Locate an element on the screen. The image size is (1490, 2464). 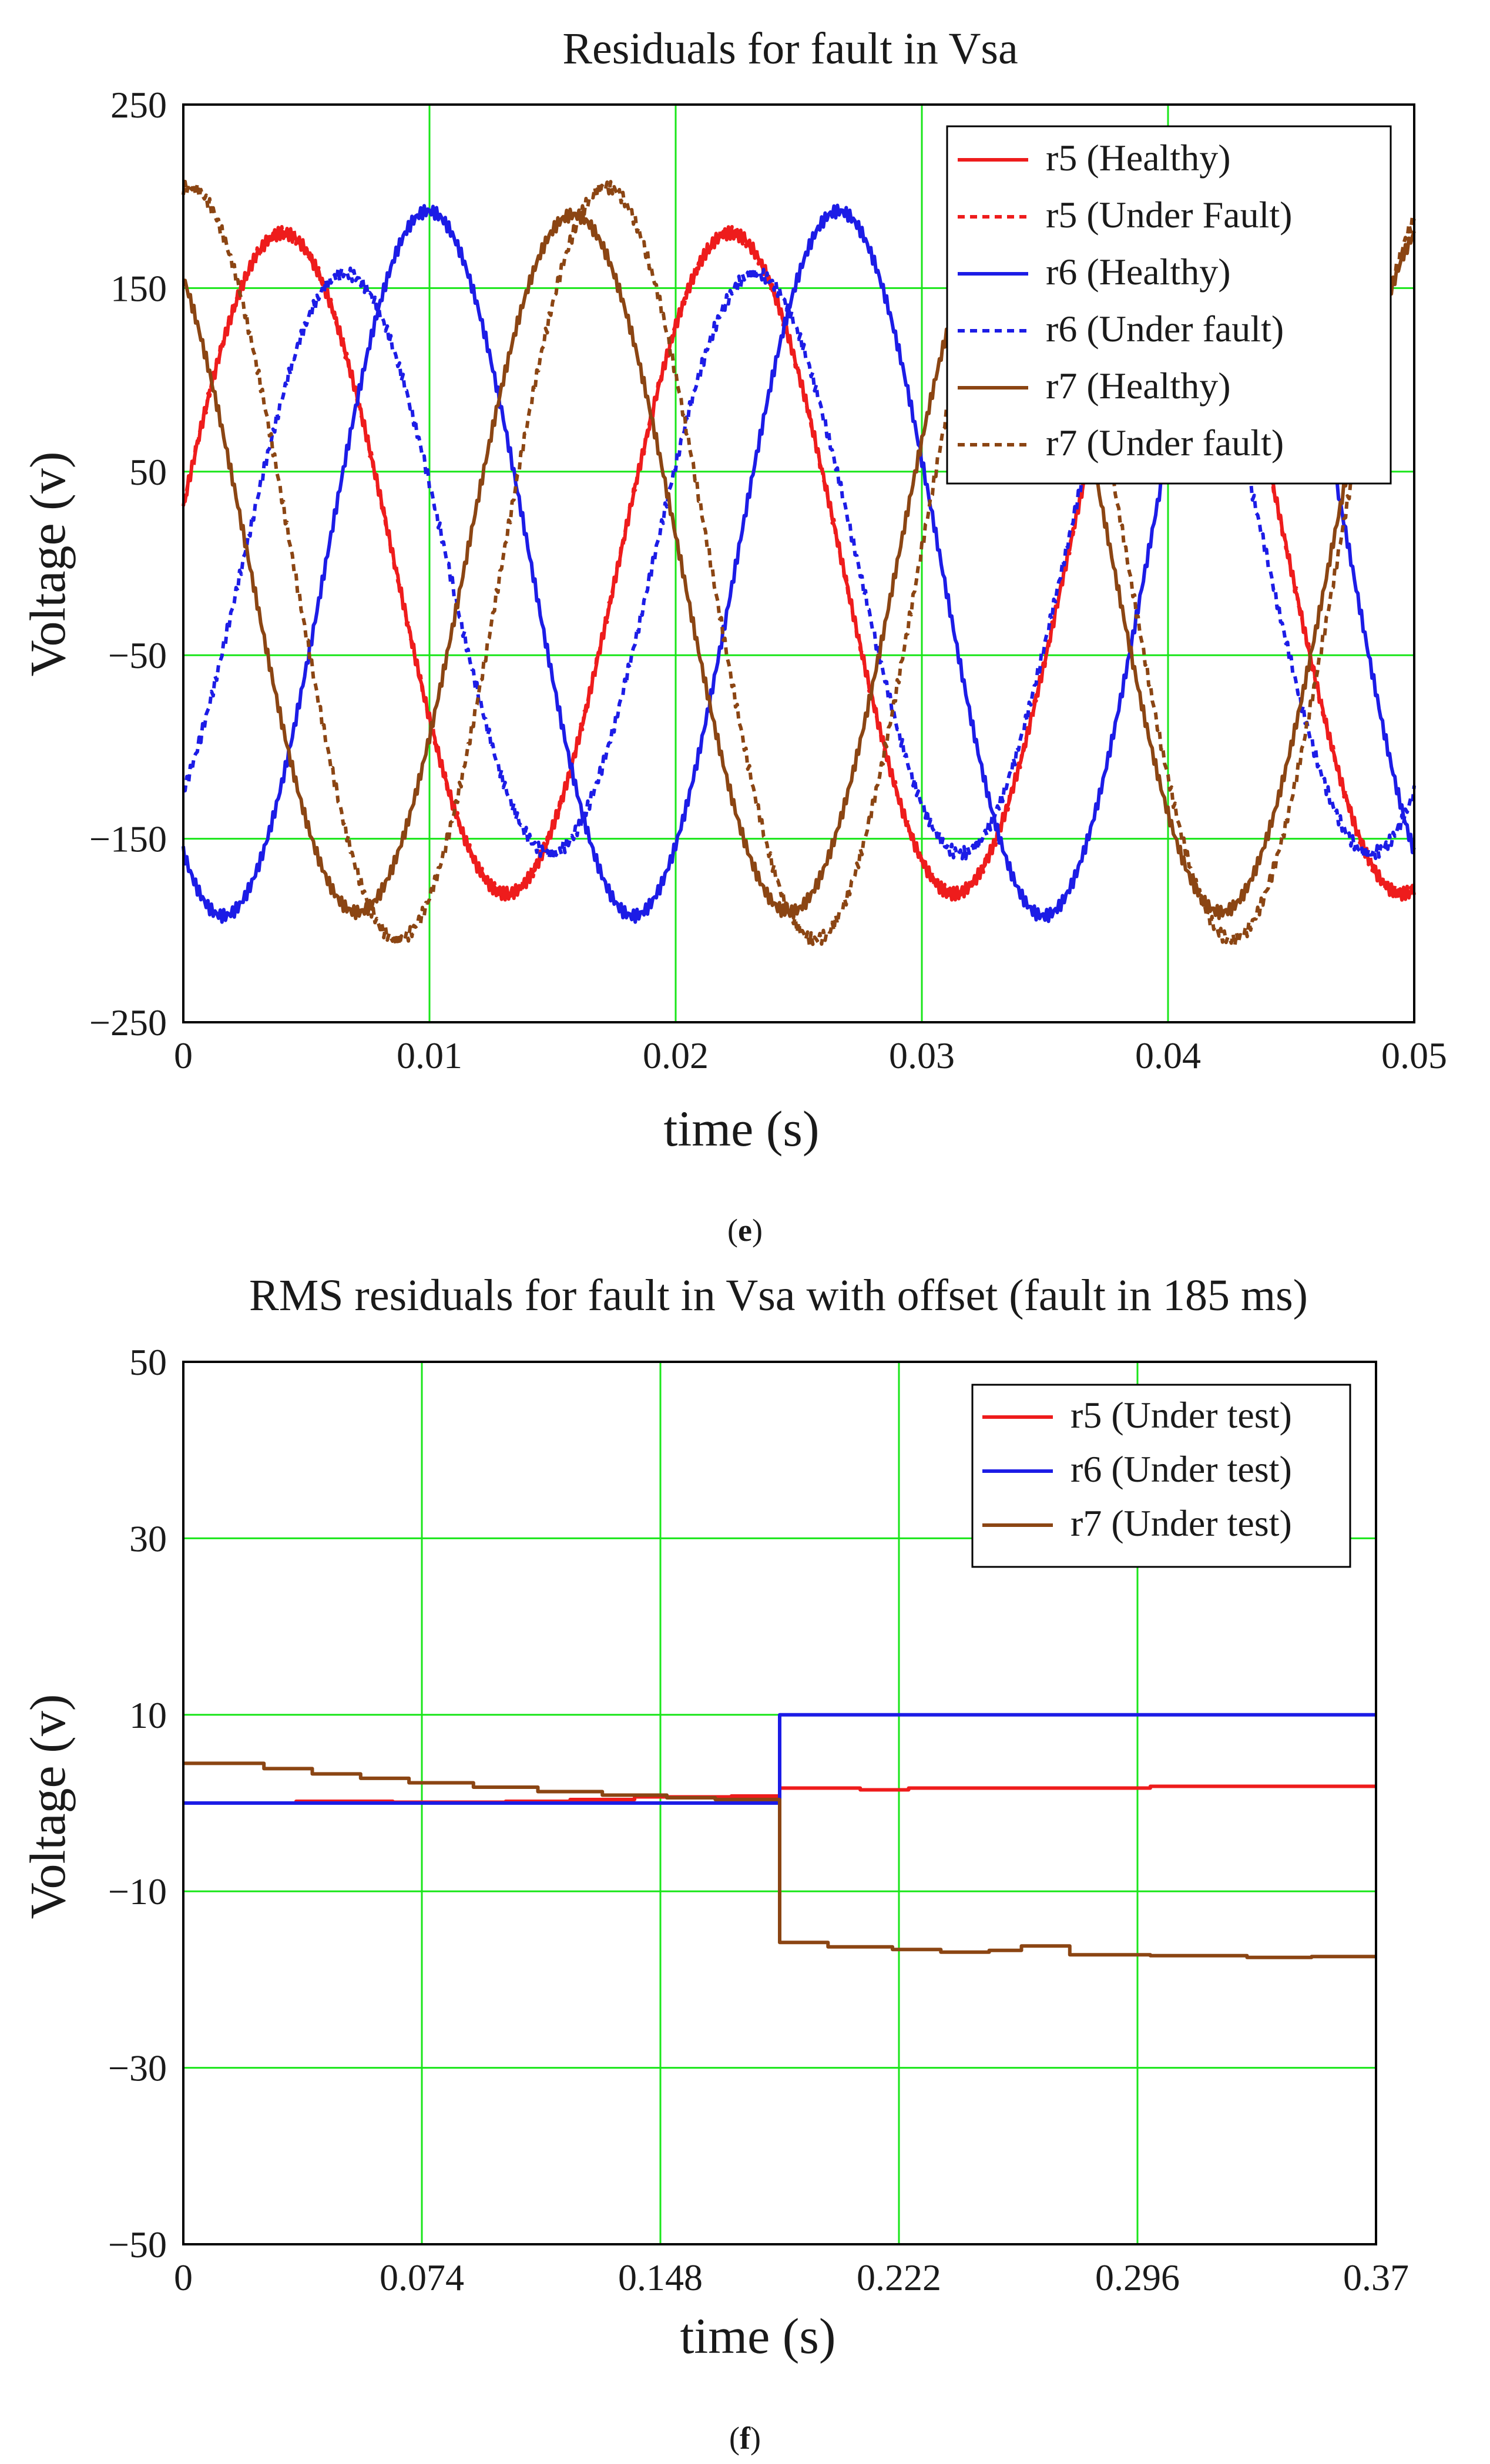
x-tick-label: 0.074 is located at coordinates (422, 2277).